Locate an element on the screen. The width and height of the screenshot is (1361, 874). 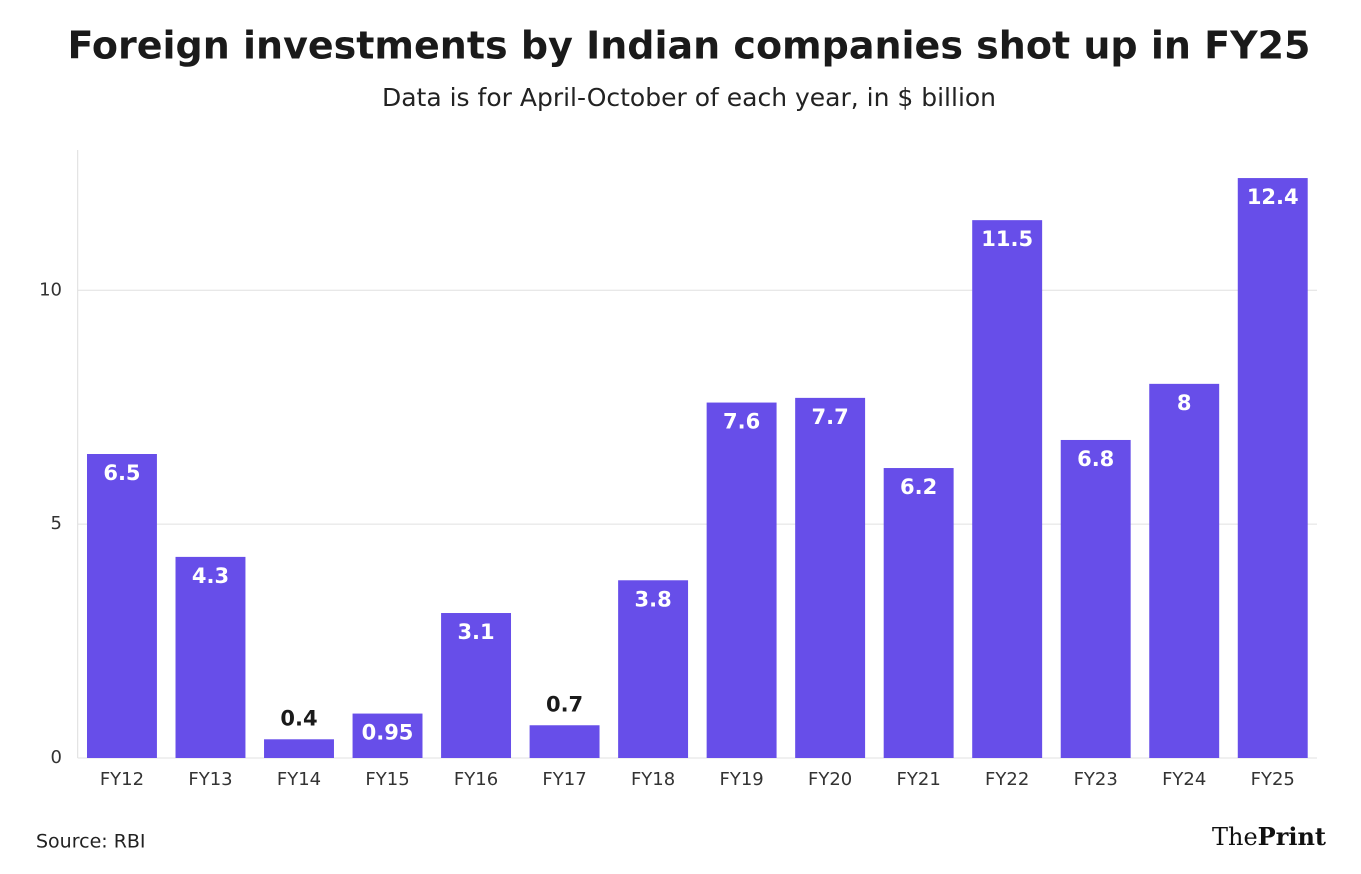
value-label: 6.5 is located at coordinates (121, 473).